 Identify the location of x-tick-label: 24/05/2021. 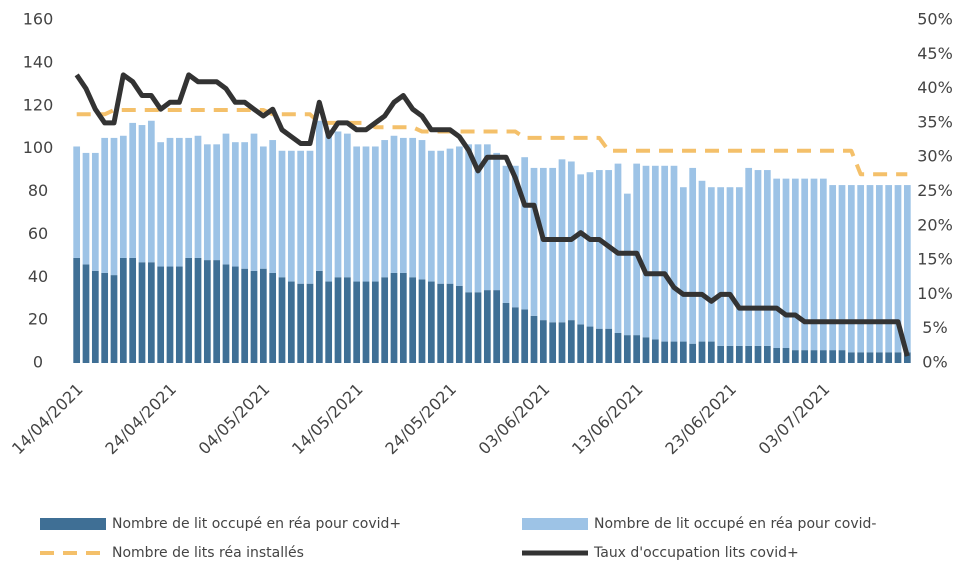
(420, 419).